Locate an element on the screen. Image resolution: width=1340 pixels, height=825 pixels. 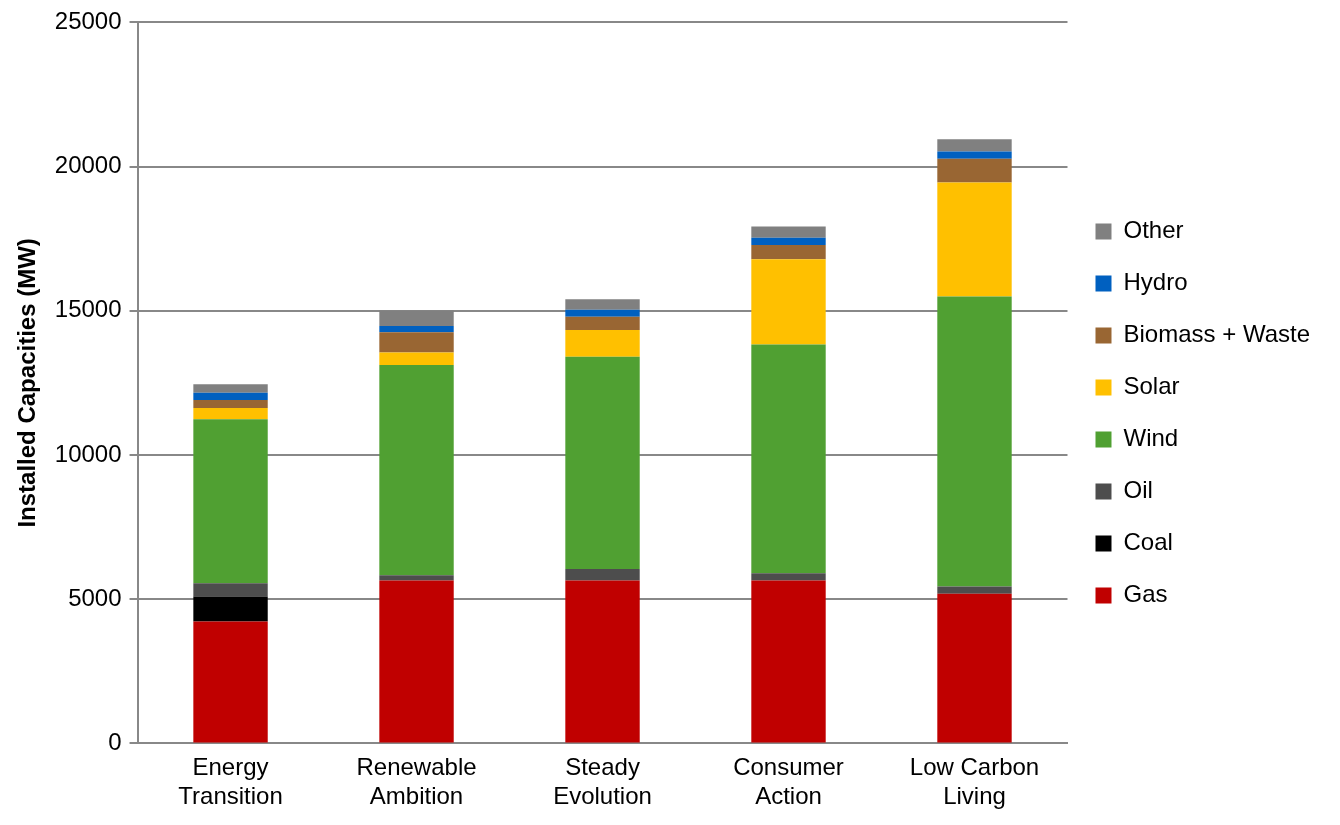
legend-label: Other is located at coordinates (1153, 230).